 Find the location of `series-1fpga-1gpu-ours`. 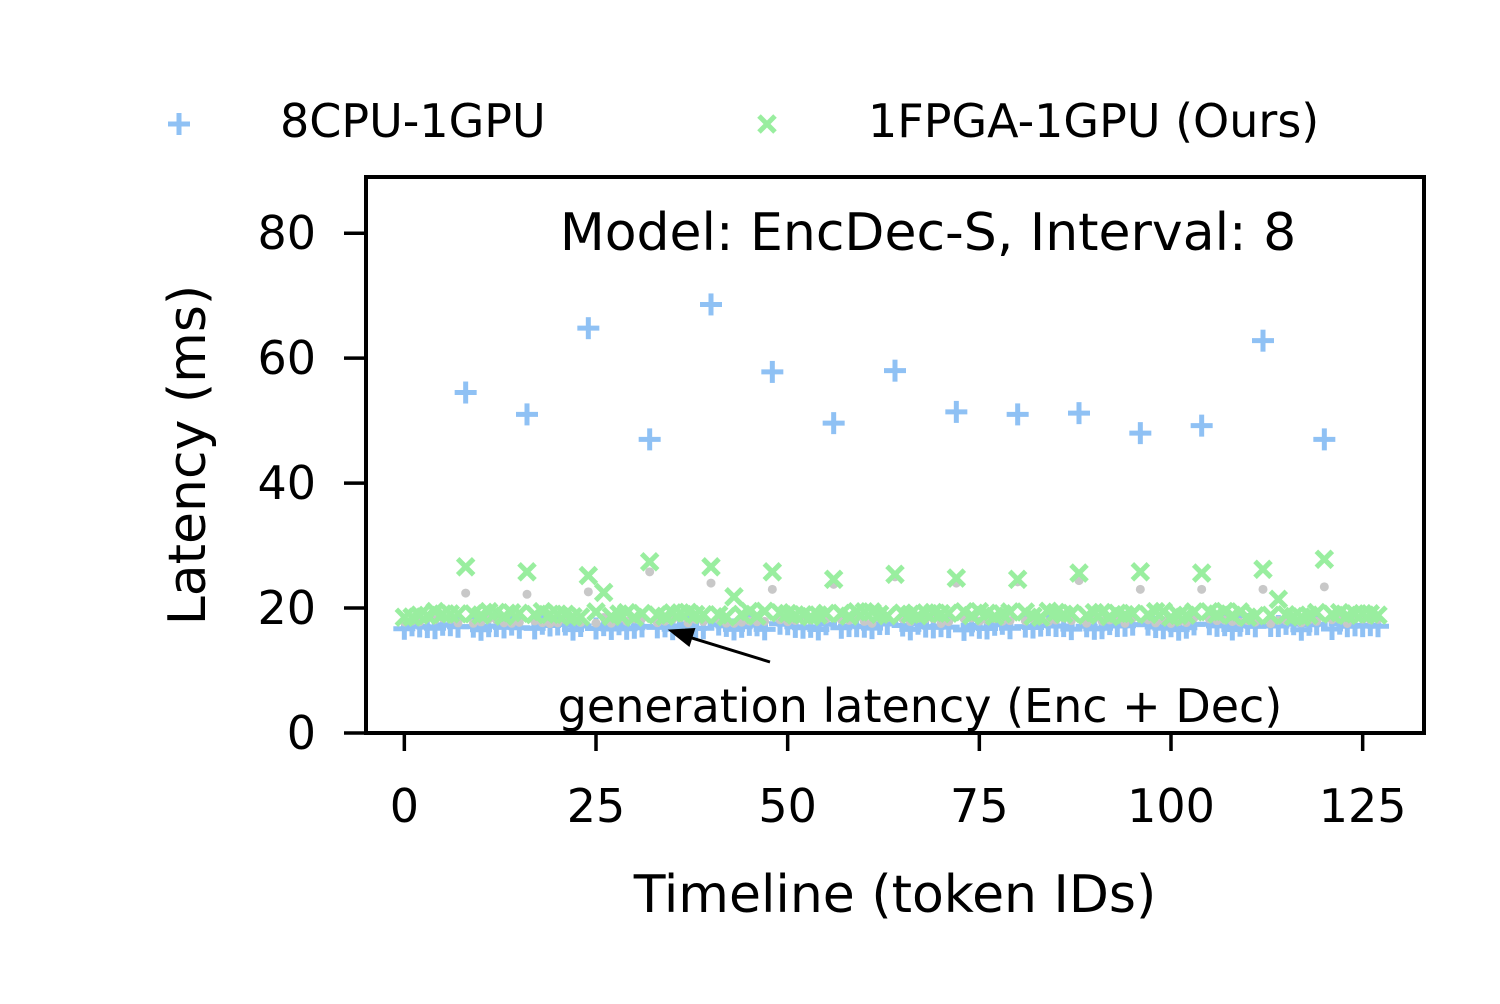

series-1fpga-1gpu-ours is located at coordinates (891, 588).